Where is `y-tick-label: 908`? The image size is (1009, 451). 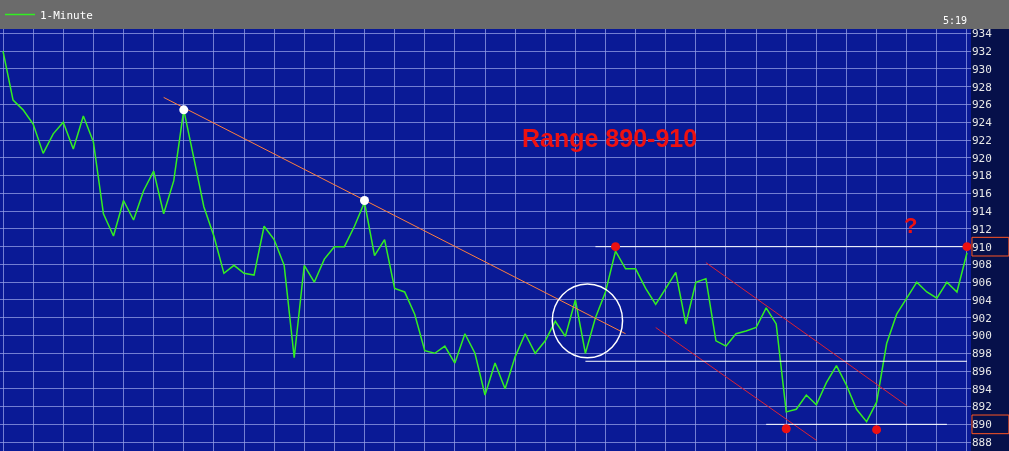
y-tick-label: 908 is located at coordinates (982, 265).